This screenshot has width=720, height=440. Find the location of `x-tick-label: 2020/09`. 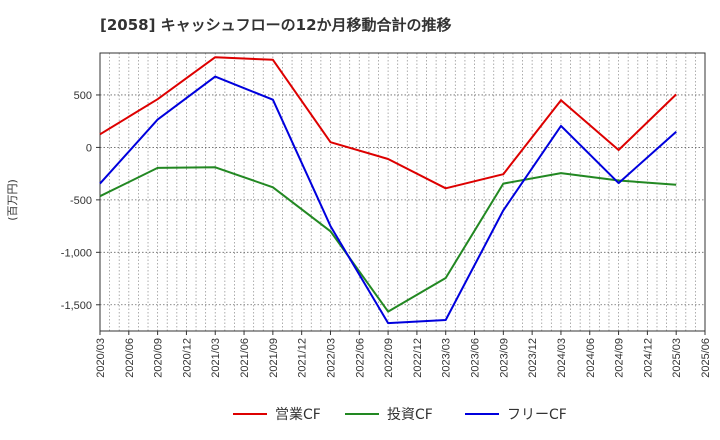

x-tick-label: 2020/09 is located at coordinates (159, 358).